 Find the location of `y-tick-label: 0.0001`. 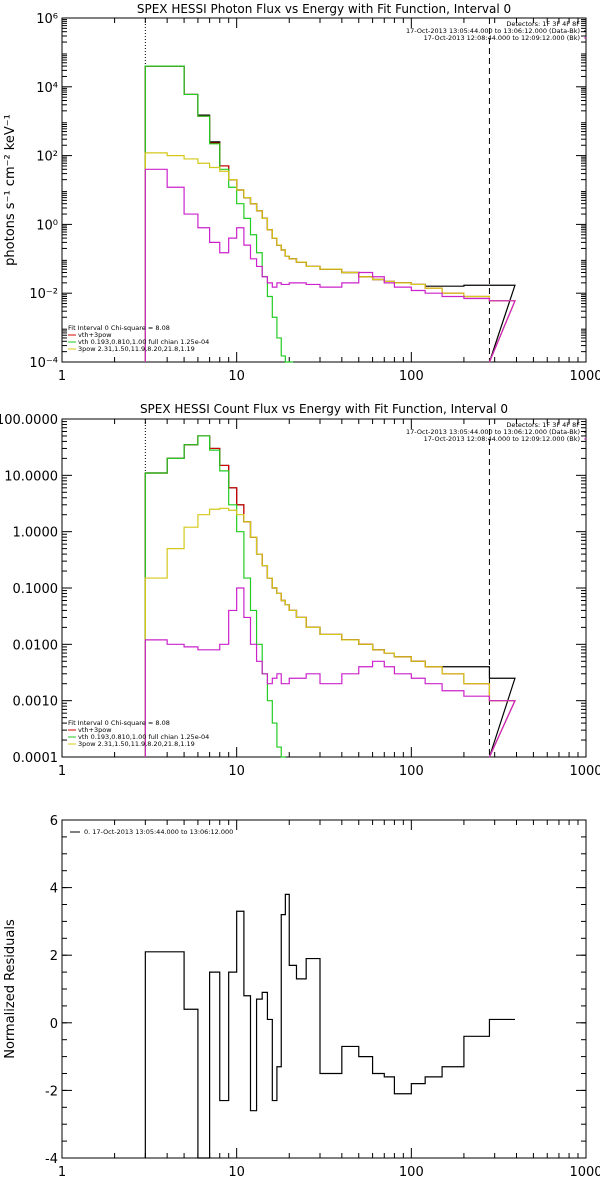

y-tick-label: 0.0001 is located at coordinates (36, 758).